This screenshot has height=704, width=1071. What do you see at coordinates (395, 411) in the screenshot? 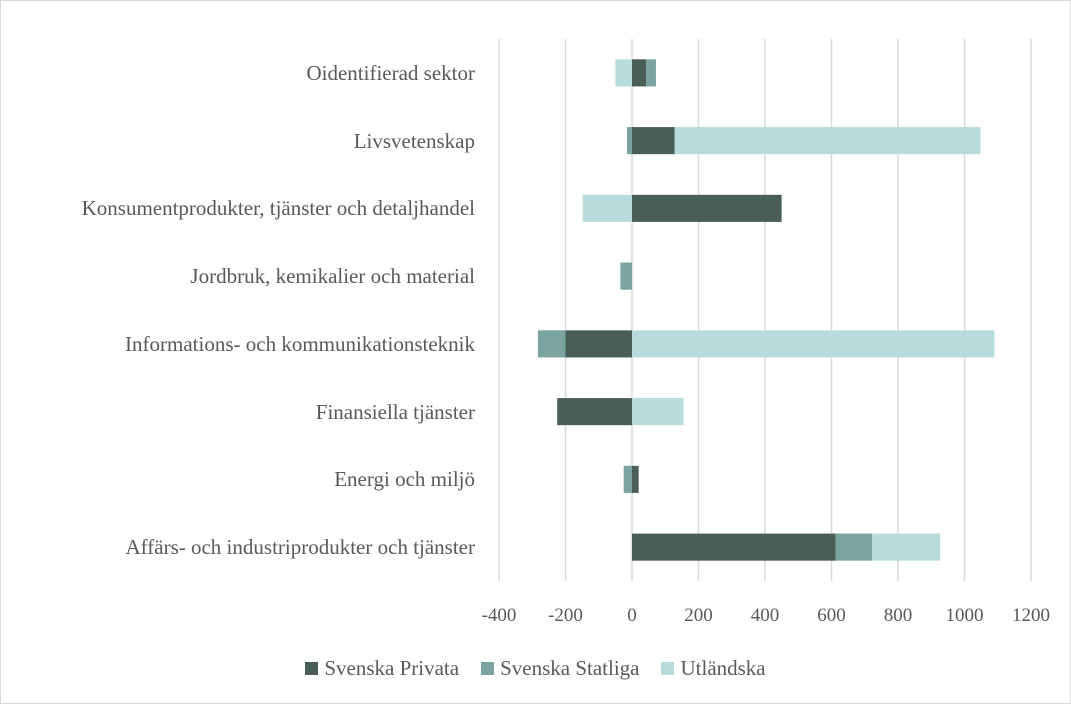
I see `category-label: Finansiella tjänster` at bounding box center [395, 411].